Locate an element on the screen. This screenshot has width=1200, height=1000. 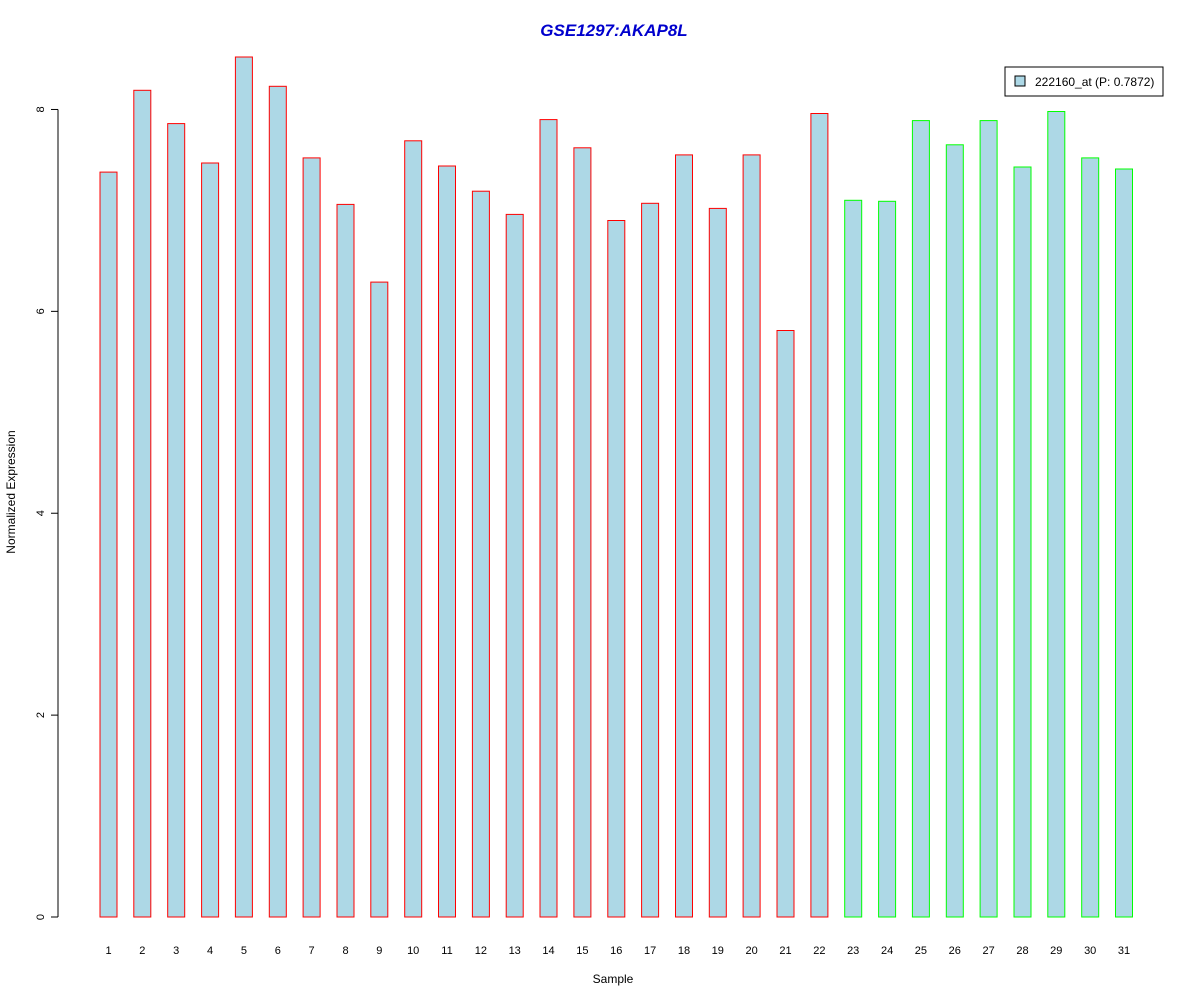
x-tick-label: 21 is located at coordinates (785, 951).